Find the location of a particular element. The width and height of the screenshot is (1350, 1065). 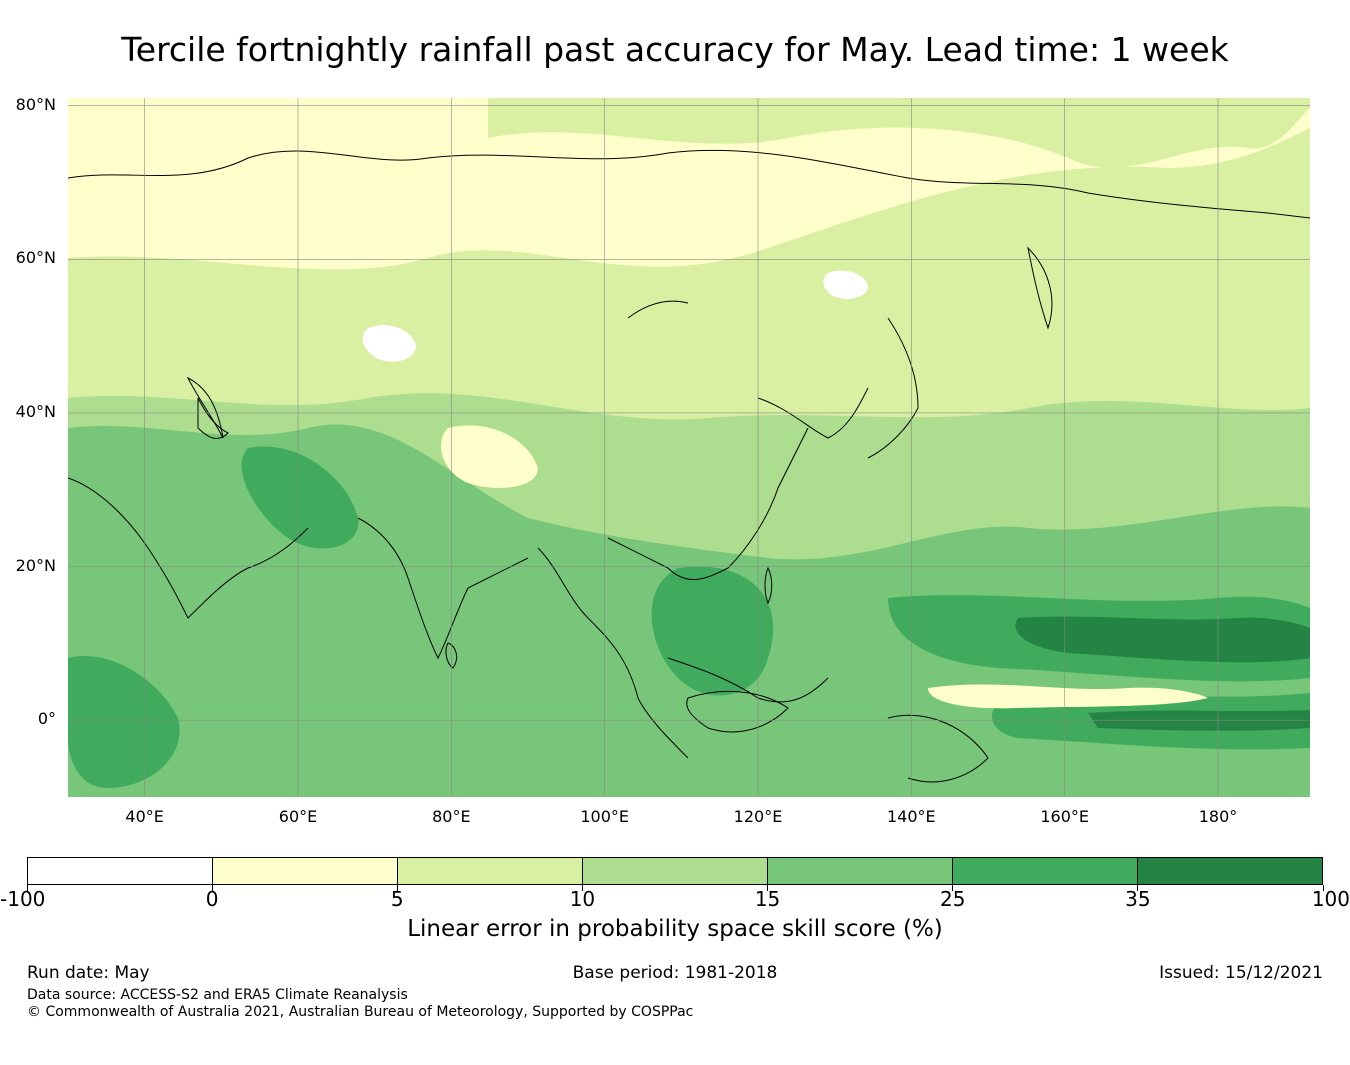

colorbar is located at coordinates (675, 871).